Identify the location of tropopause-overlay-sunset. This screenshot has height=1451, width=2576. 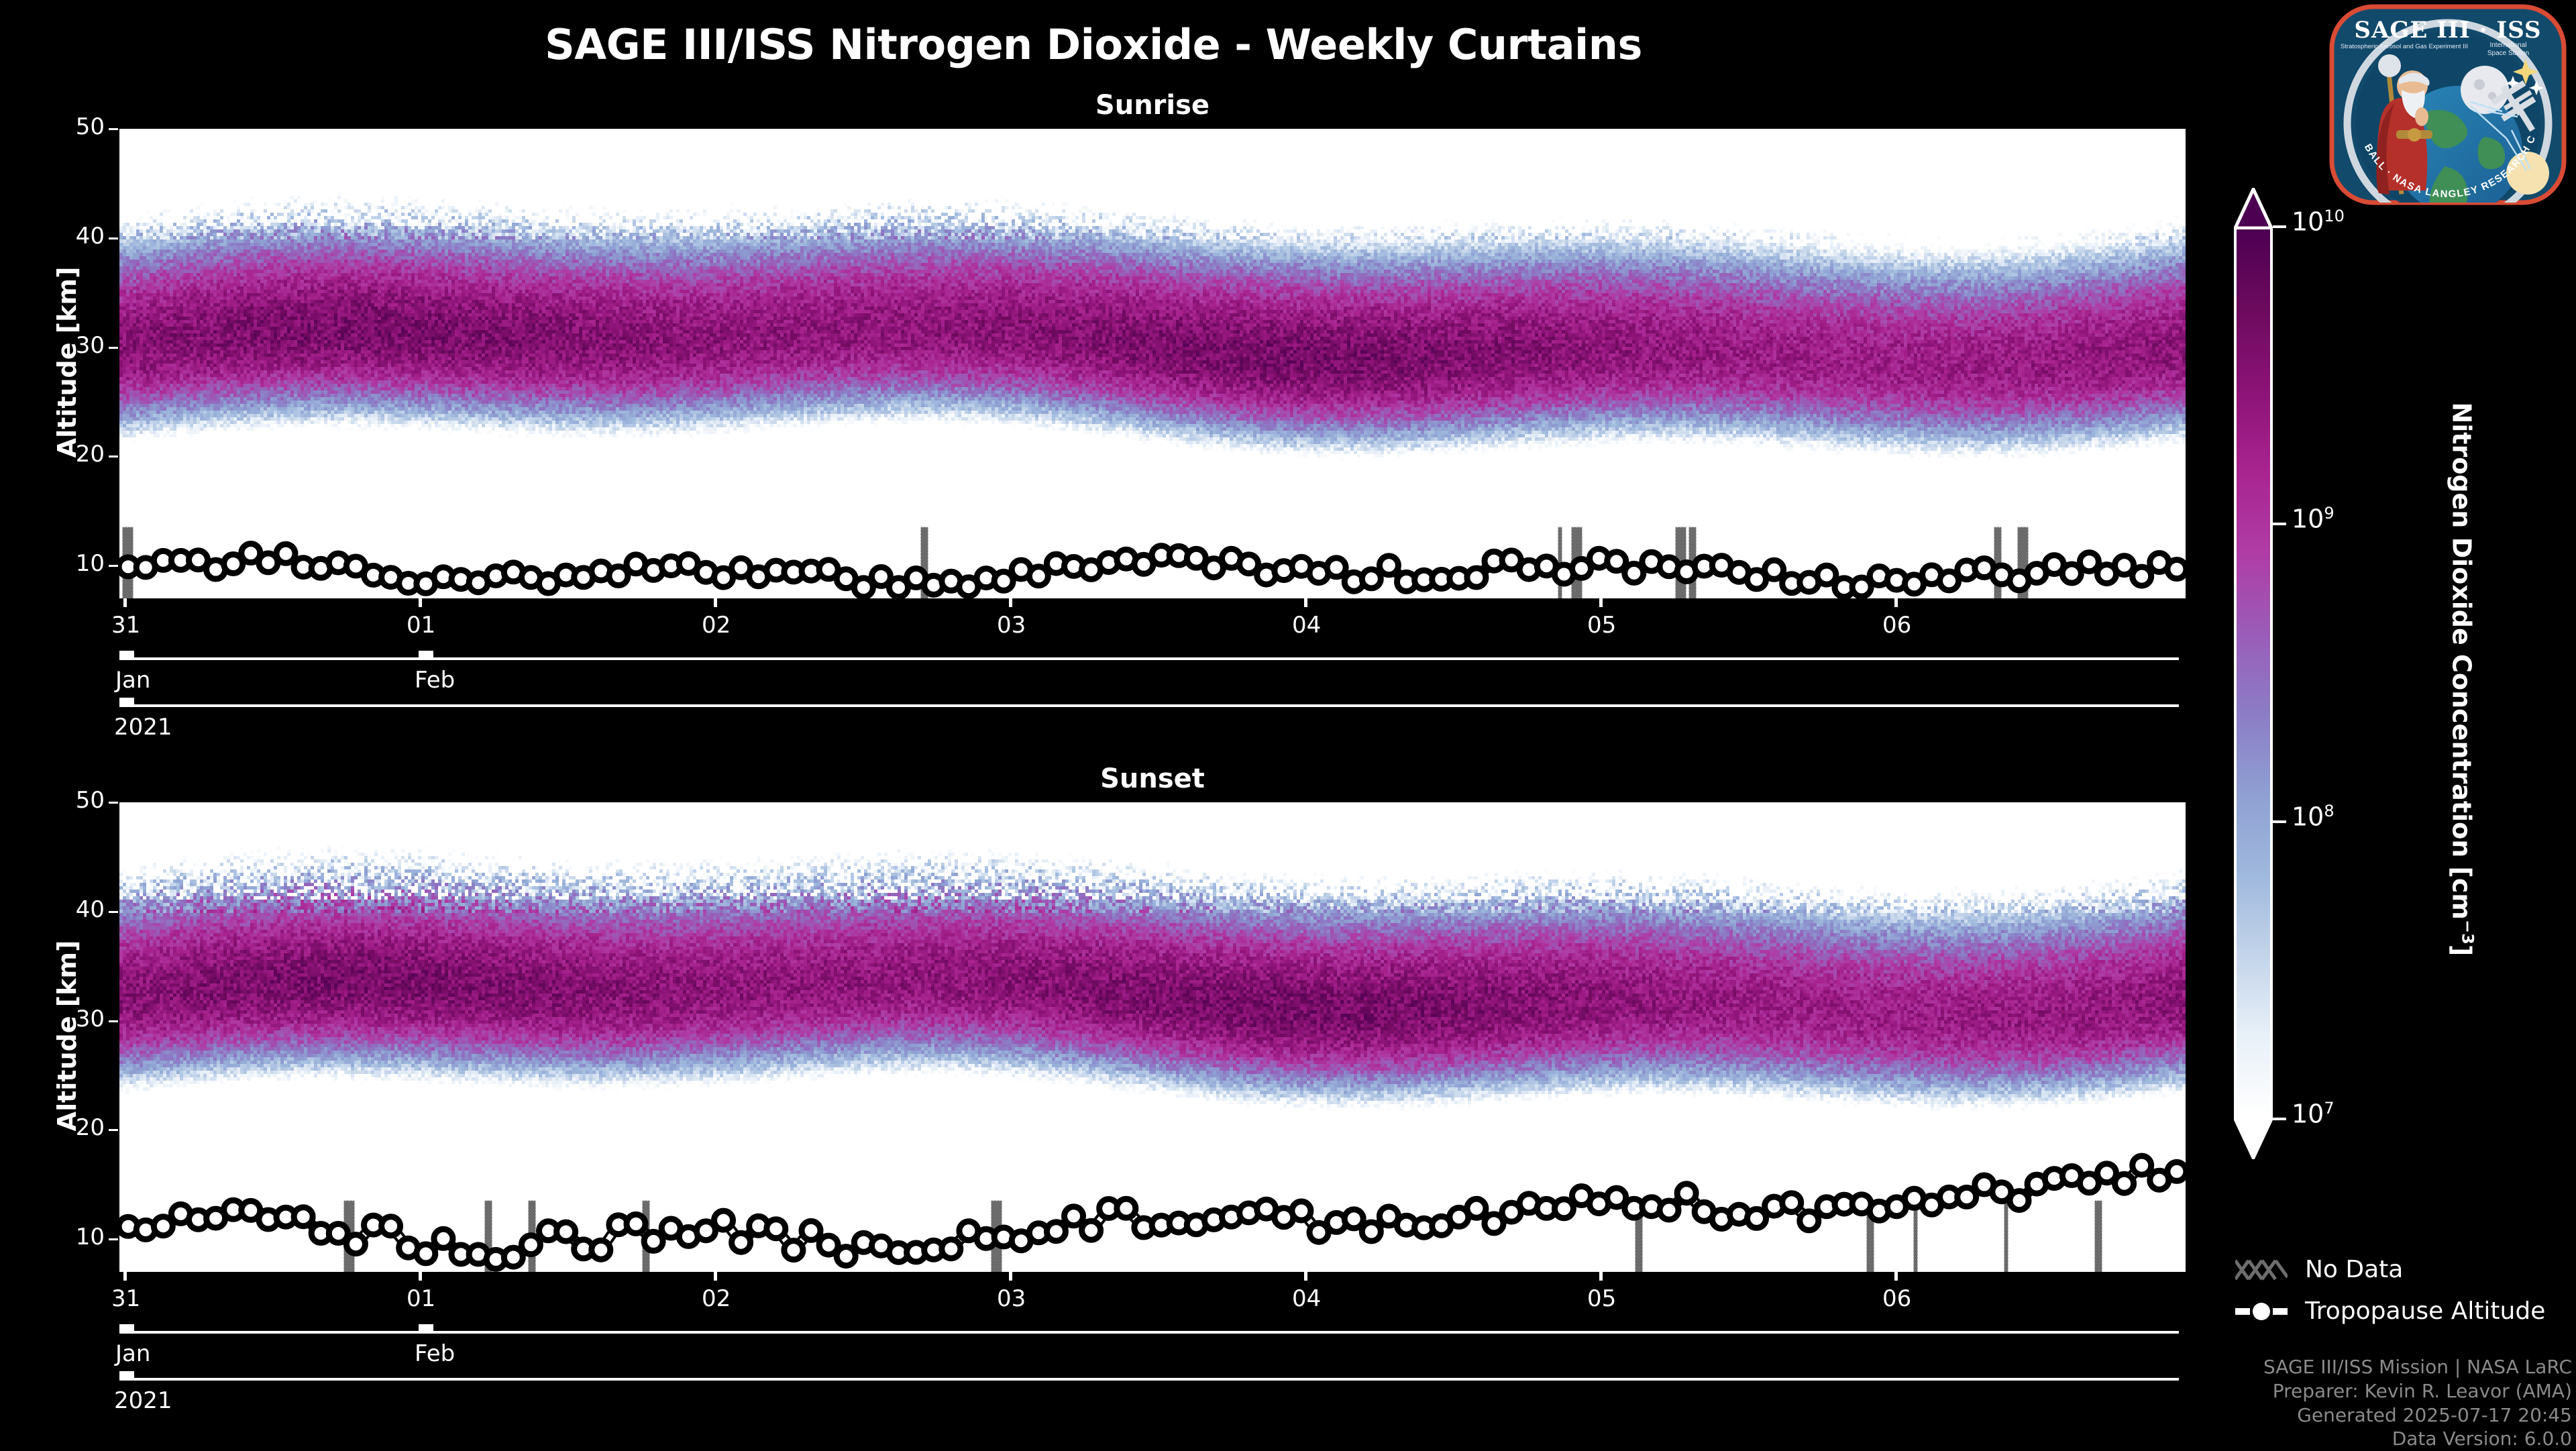
(1152, 1212).